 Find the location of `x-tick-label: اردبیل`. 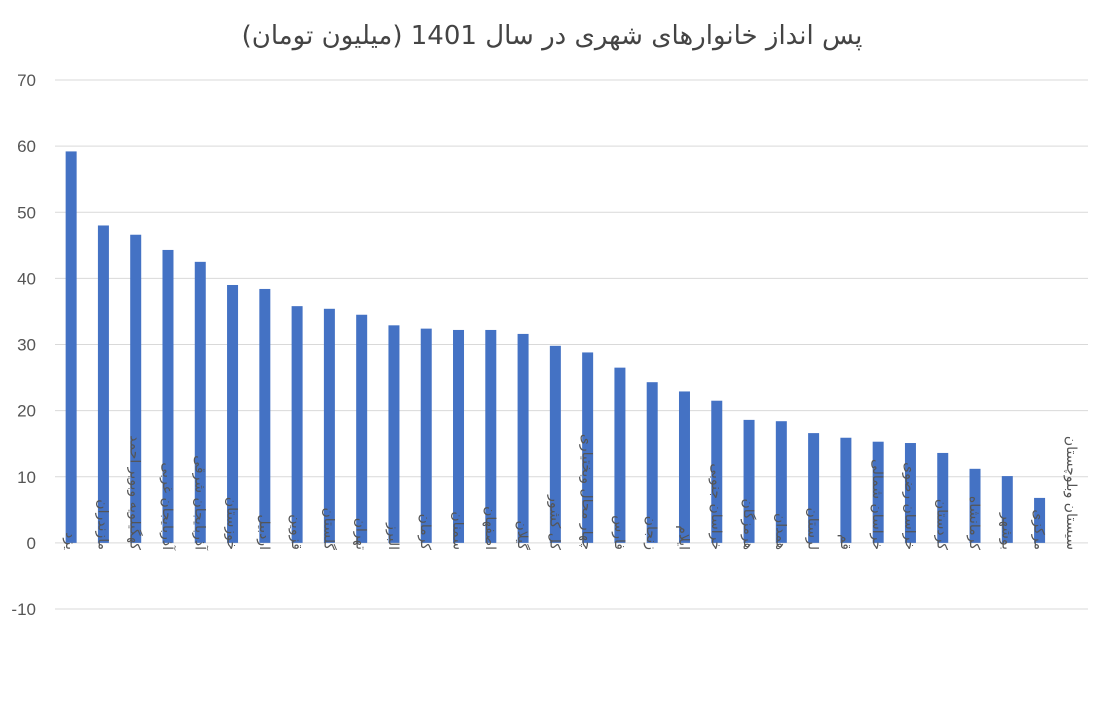

x-tick-label: اردبیل is located at coordinates (264, 532).